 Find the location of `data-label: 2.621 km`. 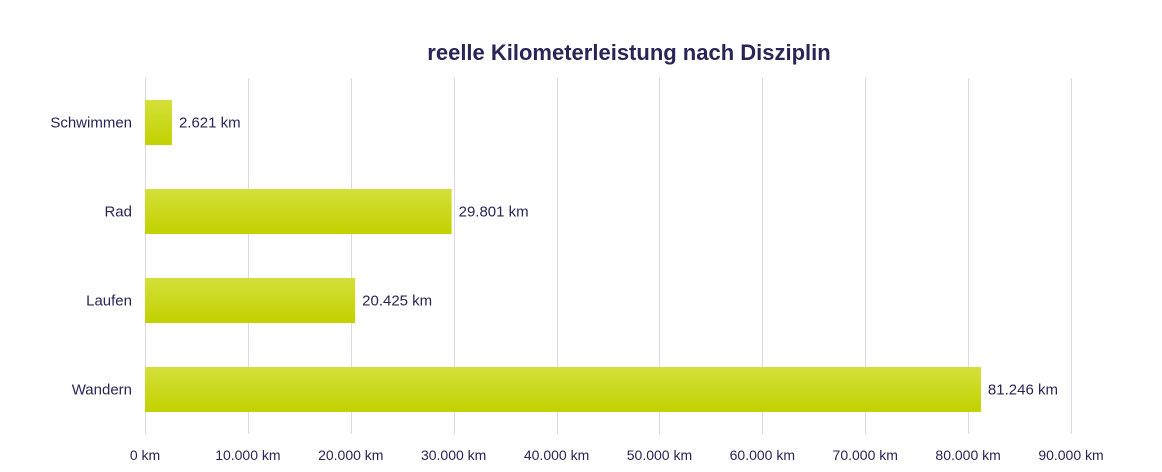

data-label: 2.621 km is located at coordinates (210, 123).